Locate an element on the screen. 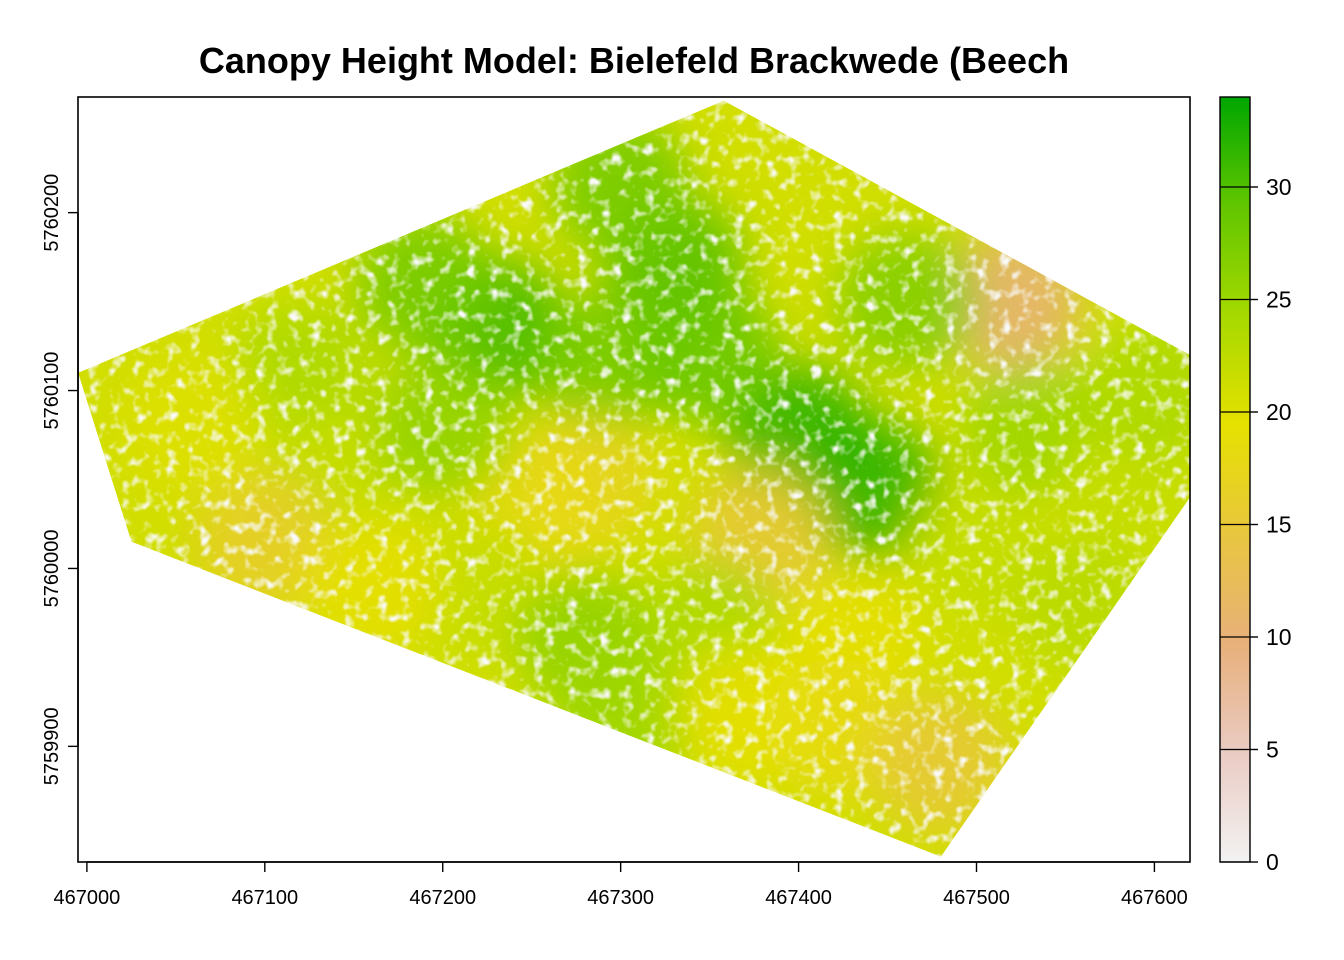 The image size is (1344, 960). x-tick-label: 467500 is located at coordinates (976, 898).